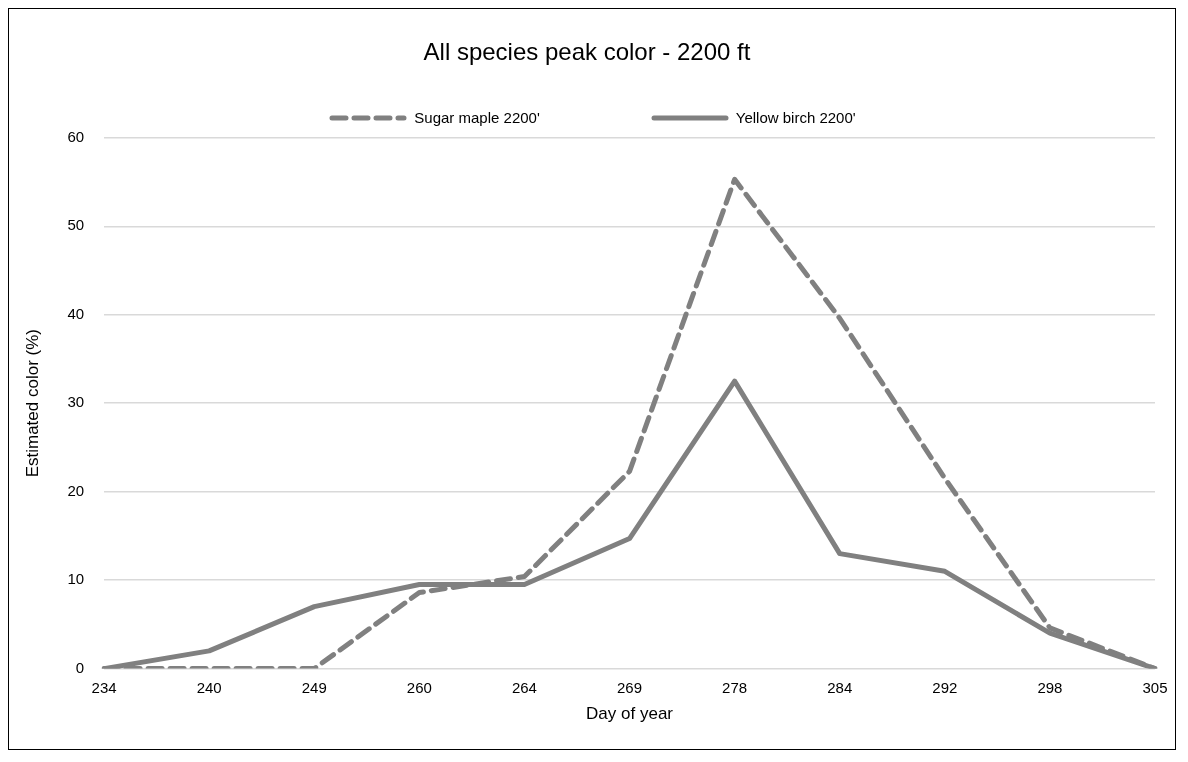 The height and width of the screenshot is (762, 1188). What do you see at coordinates (840, 687) in the screenshot?
I see `x-tick-label: 284` at bounding box center [840, 687].